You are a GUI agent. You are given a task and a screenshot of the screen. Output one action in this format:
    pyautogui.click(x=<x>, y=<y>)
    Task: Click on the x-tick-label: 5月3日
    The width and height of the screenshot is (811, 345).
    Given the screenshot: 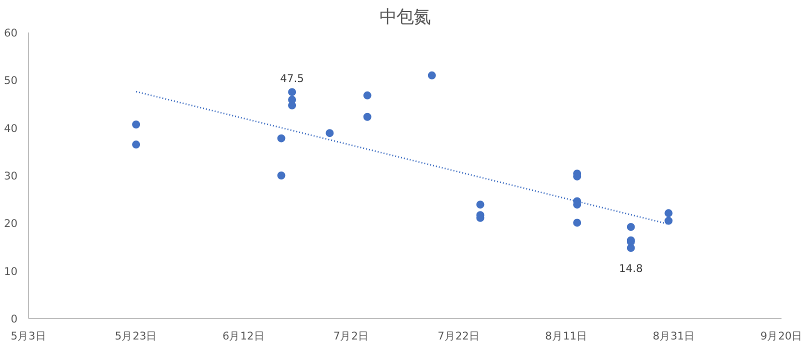 What is the action you would take?
    pyautogui.click(x=28, y=336)
    